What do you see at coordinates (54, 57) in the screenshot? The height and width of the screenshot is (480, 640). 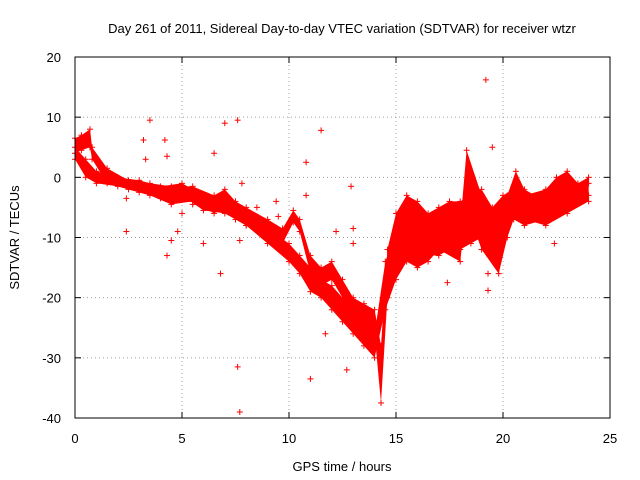 I see `y-tick-label: 20` at bounding box center [54, 57].